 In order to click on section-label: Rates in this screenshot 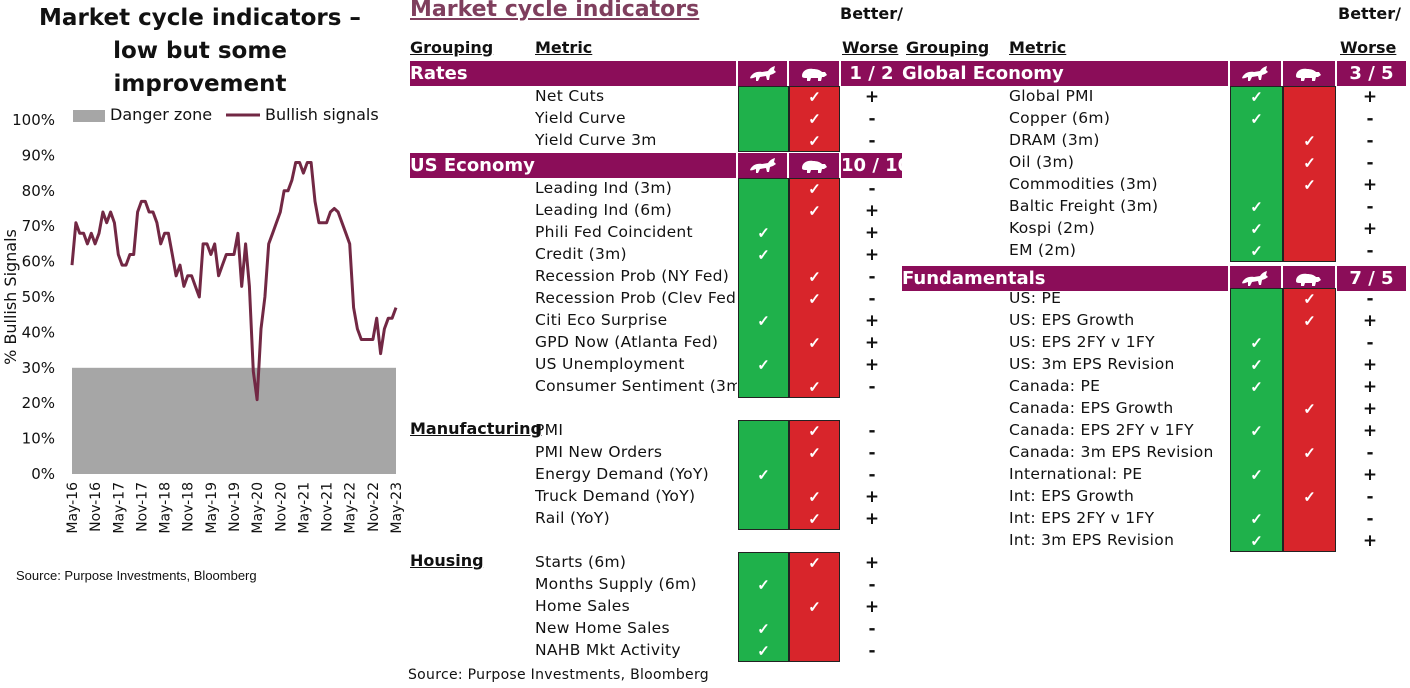, I will do `click(439, 73)`.